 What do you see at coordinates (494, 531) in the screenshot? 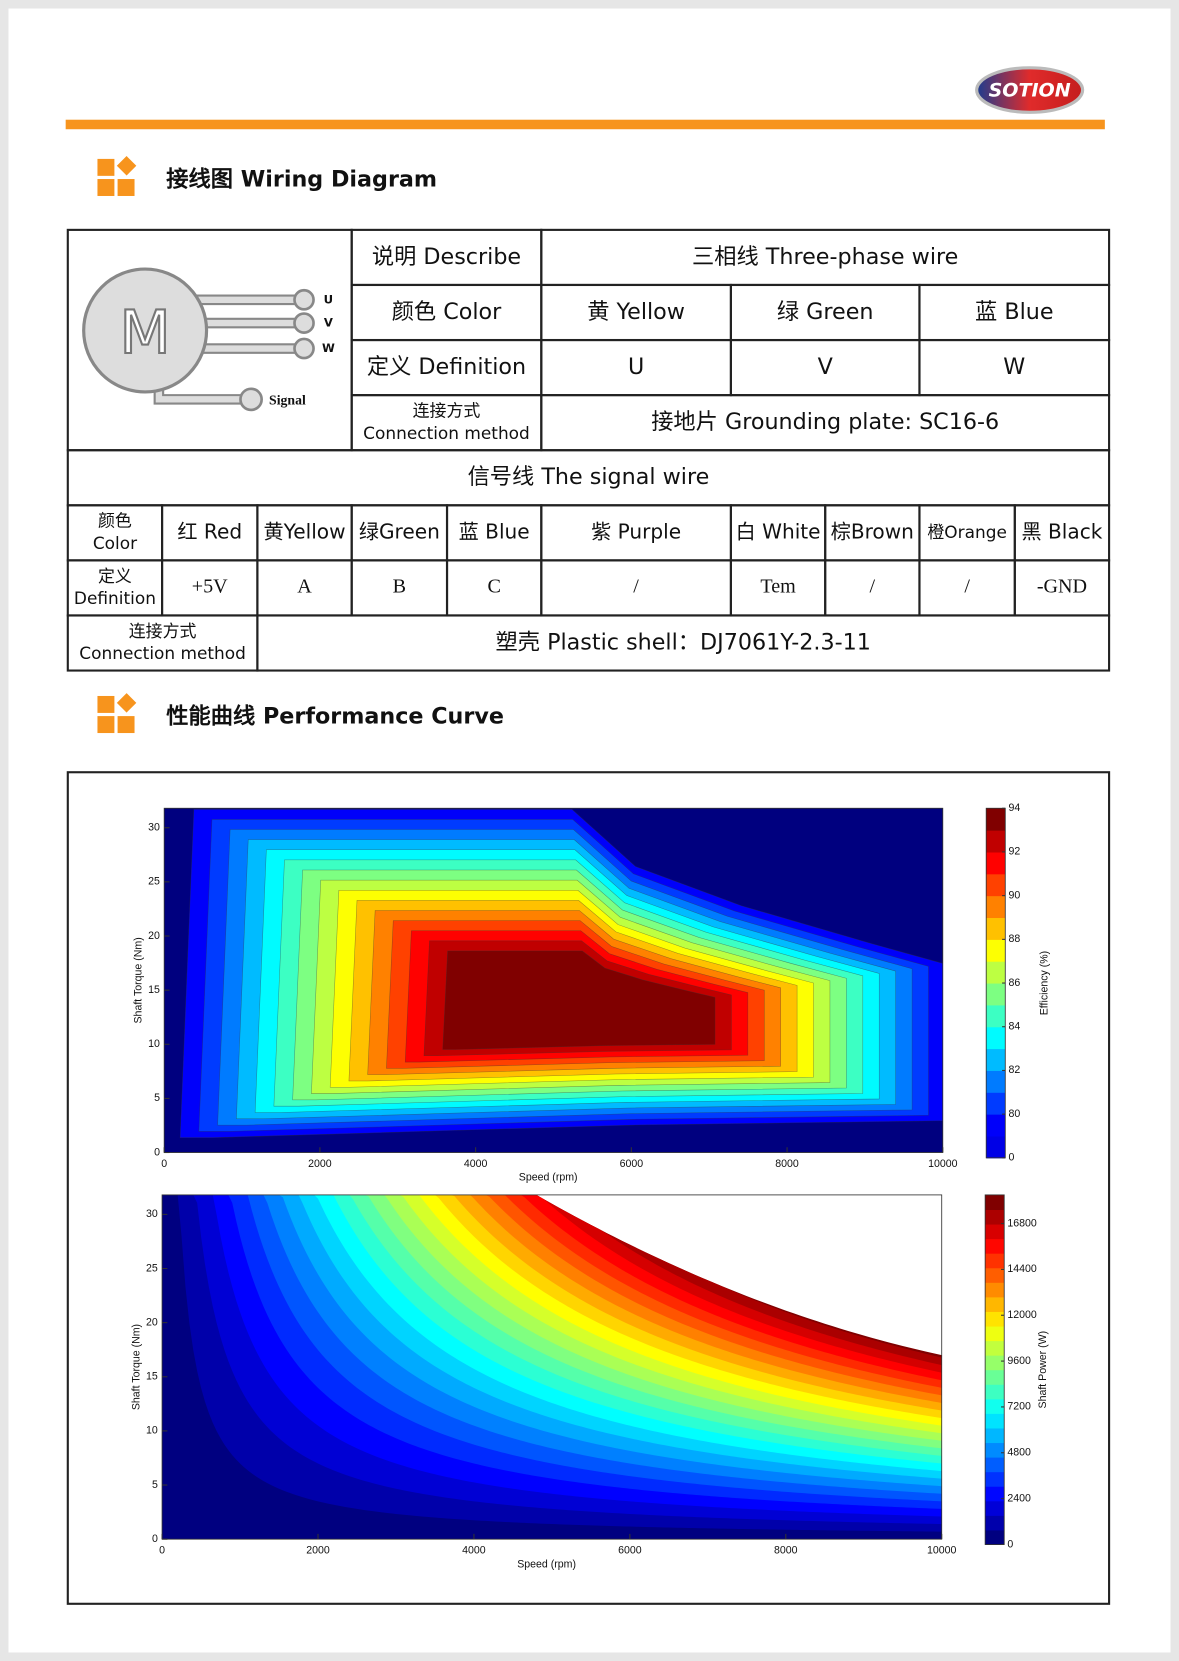
I see `cell-text: 蓝 Blue` at bounding box center [494, 531].